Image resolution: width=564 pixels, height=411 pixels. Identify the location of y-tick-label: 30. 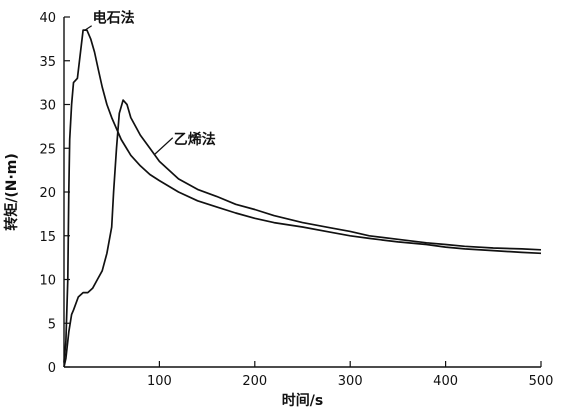
(47, 106).